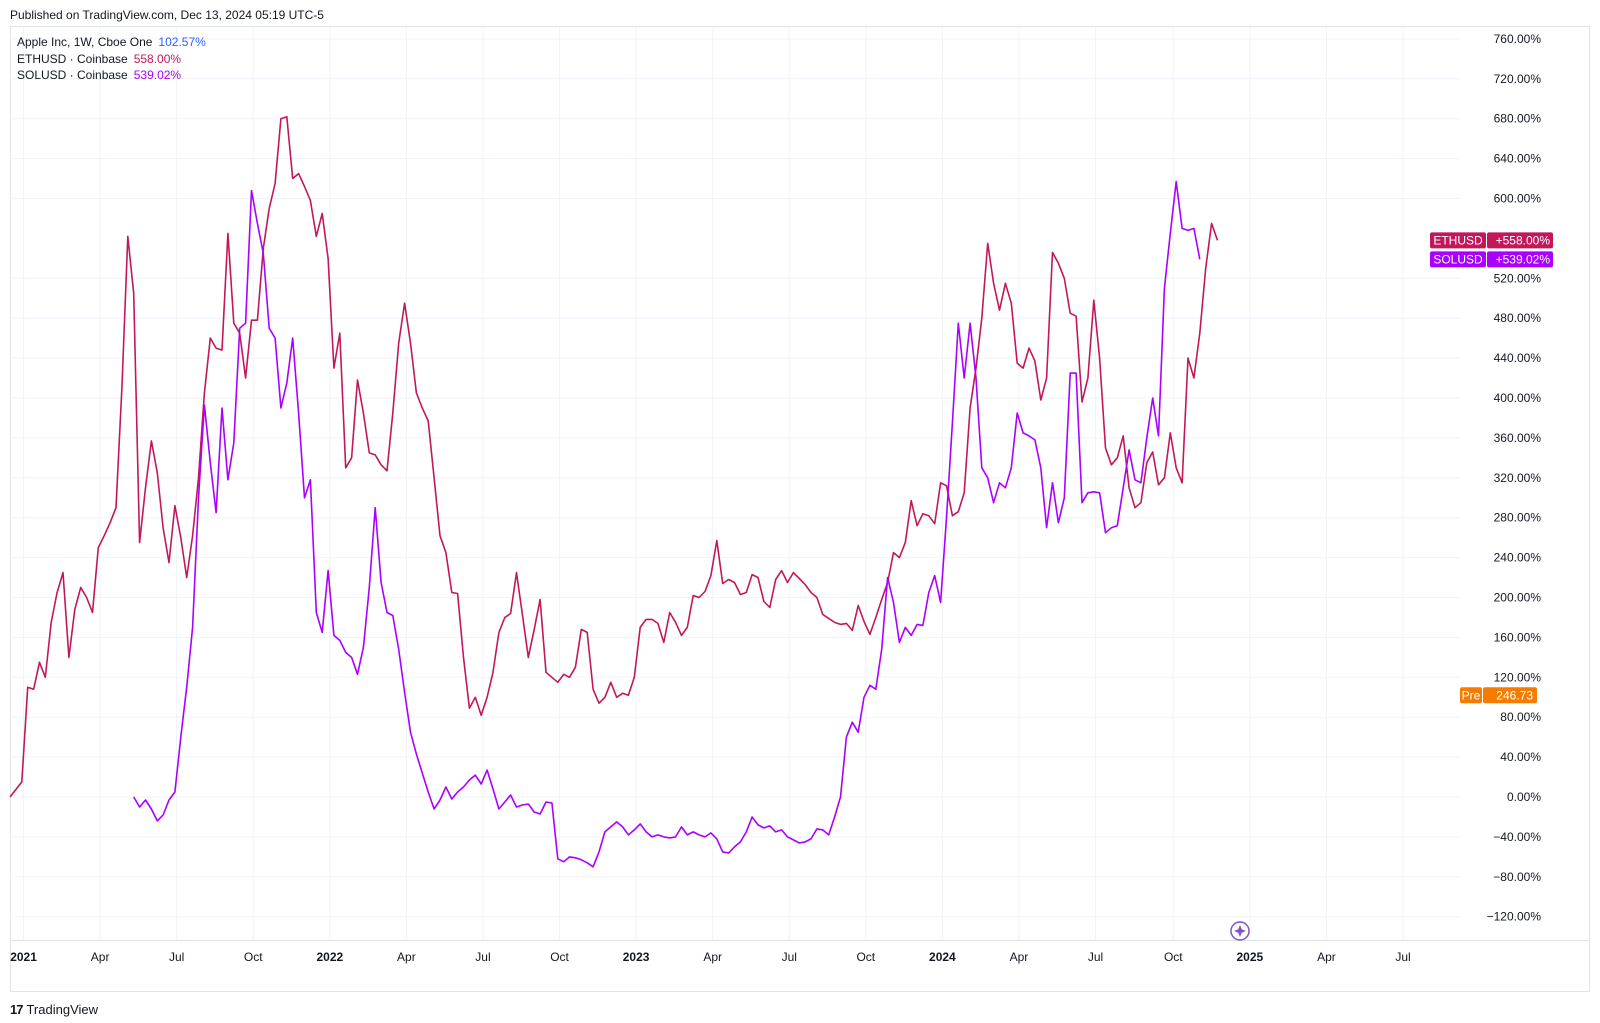  Describe the element at coordinates (1518, 518) in the screenshot. I see `y-tick-label: 280.00%` at that location.